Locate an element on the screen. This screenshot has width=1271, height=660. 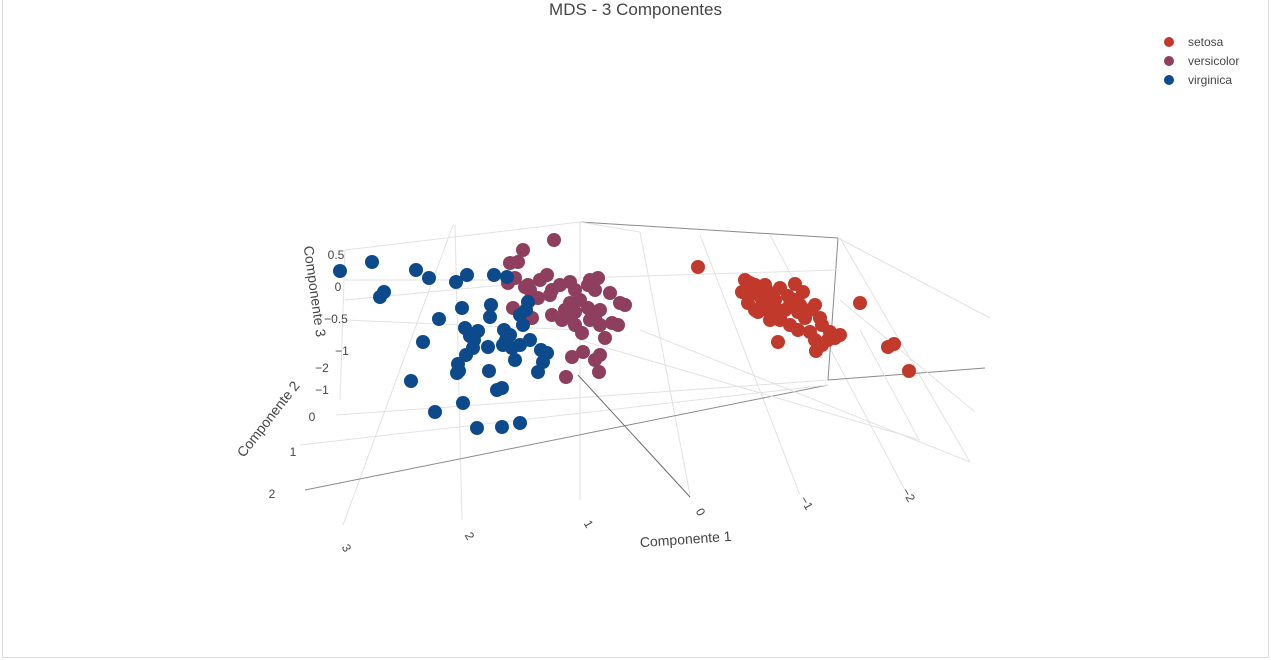
y-tick-label: 0 is located at coordinates (312, 417).